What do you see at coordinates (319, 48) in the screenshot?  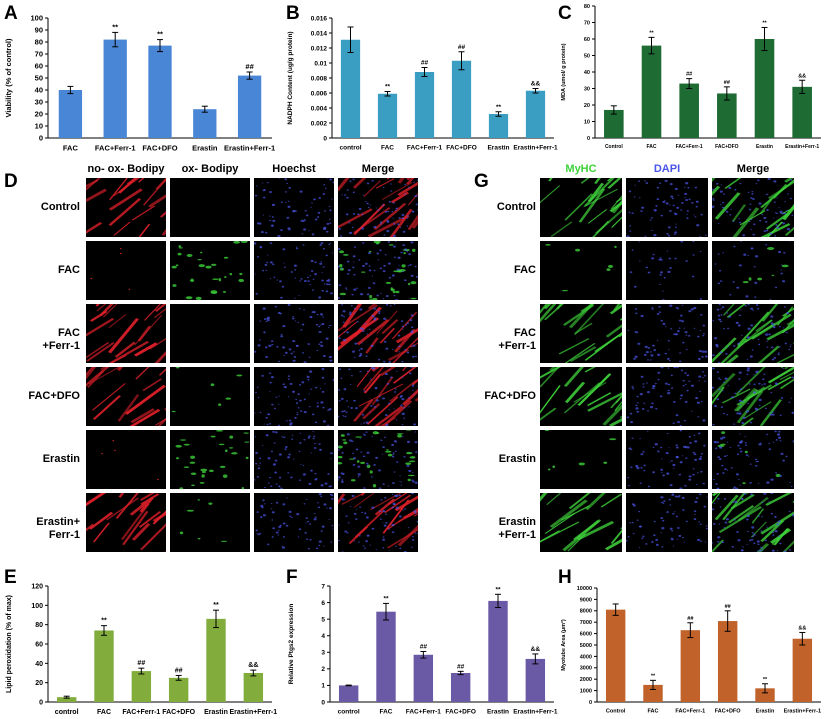 I see `y-tick-label: 0.012` at bounding box center [319, 48].